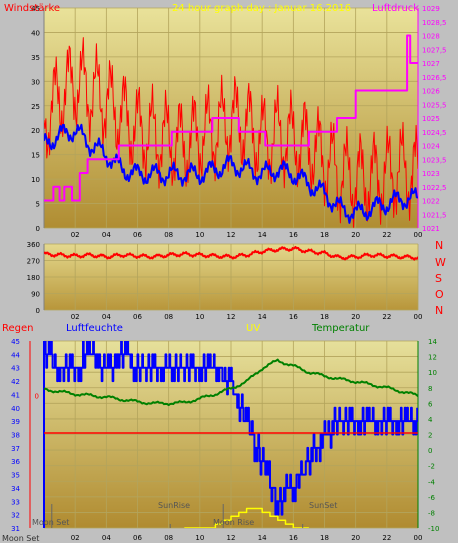 The width and height of the screenshot is (458, 543). What do you see at coordinates (168, 538) in the screenshot?
I see `climate-hour-tick-label: 08` at bounding box center [168, 538].